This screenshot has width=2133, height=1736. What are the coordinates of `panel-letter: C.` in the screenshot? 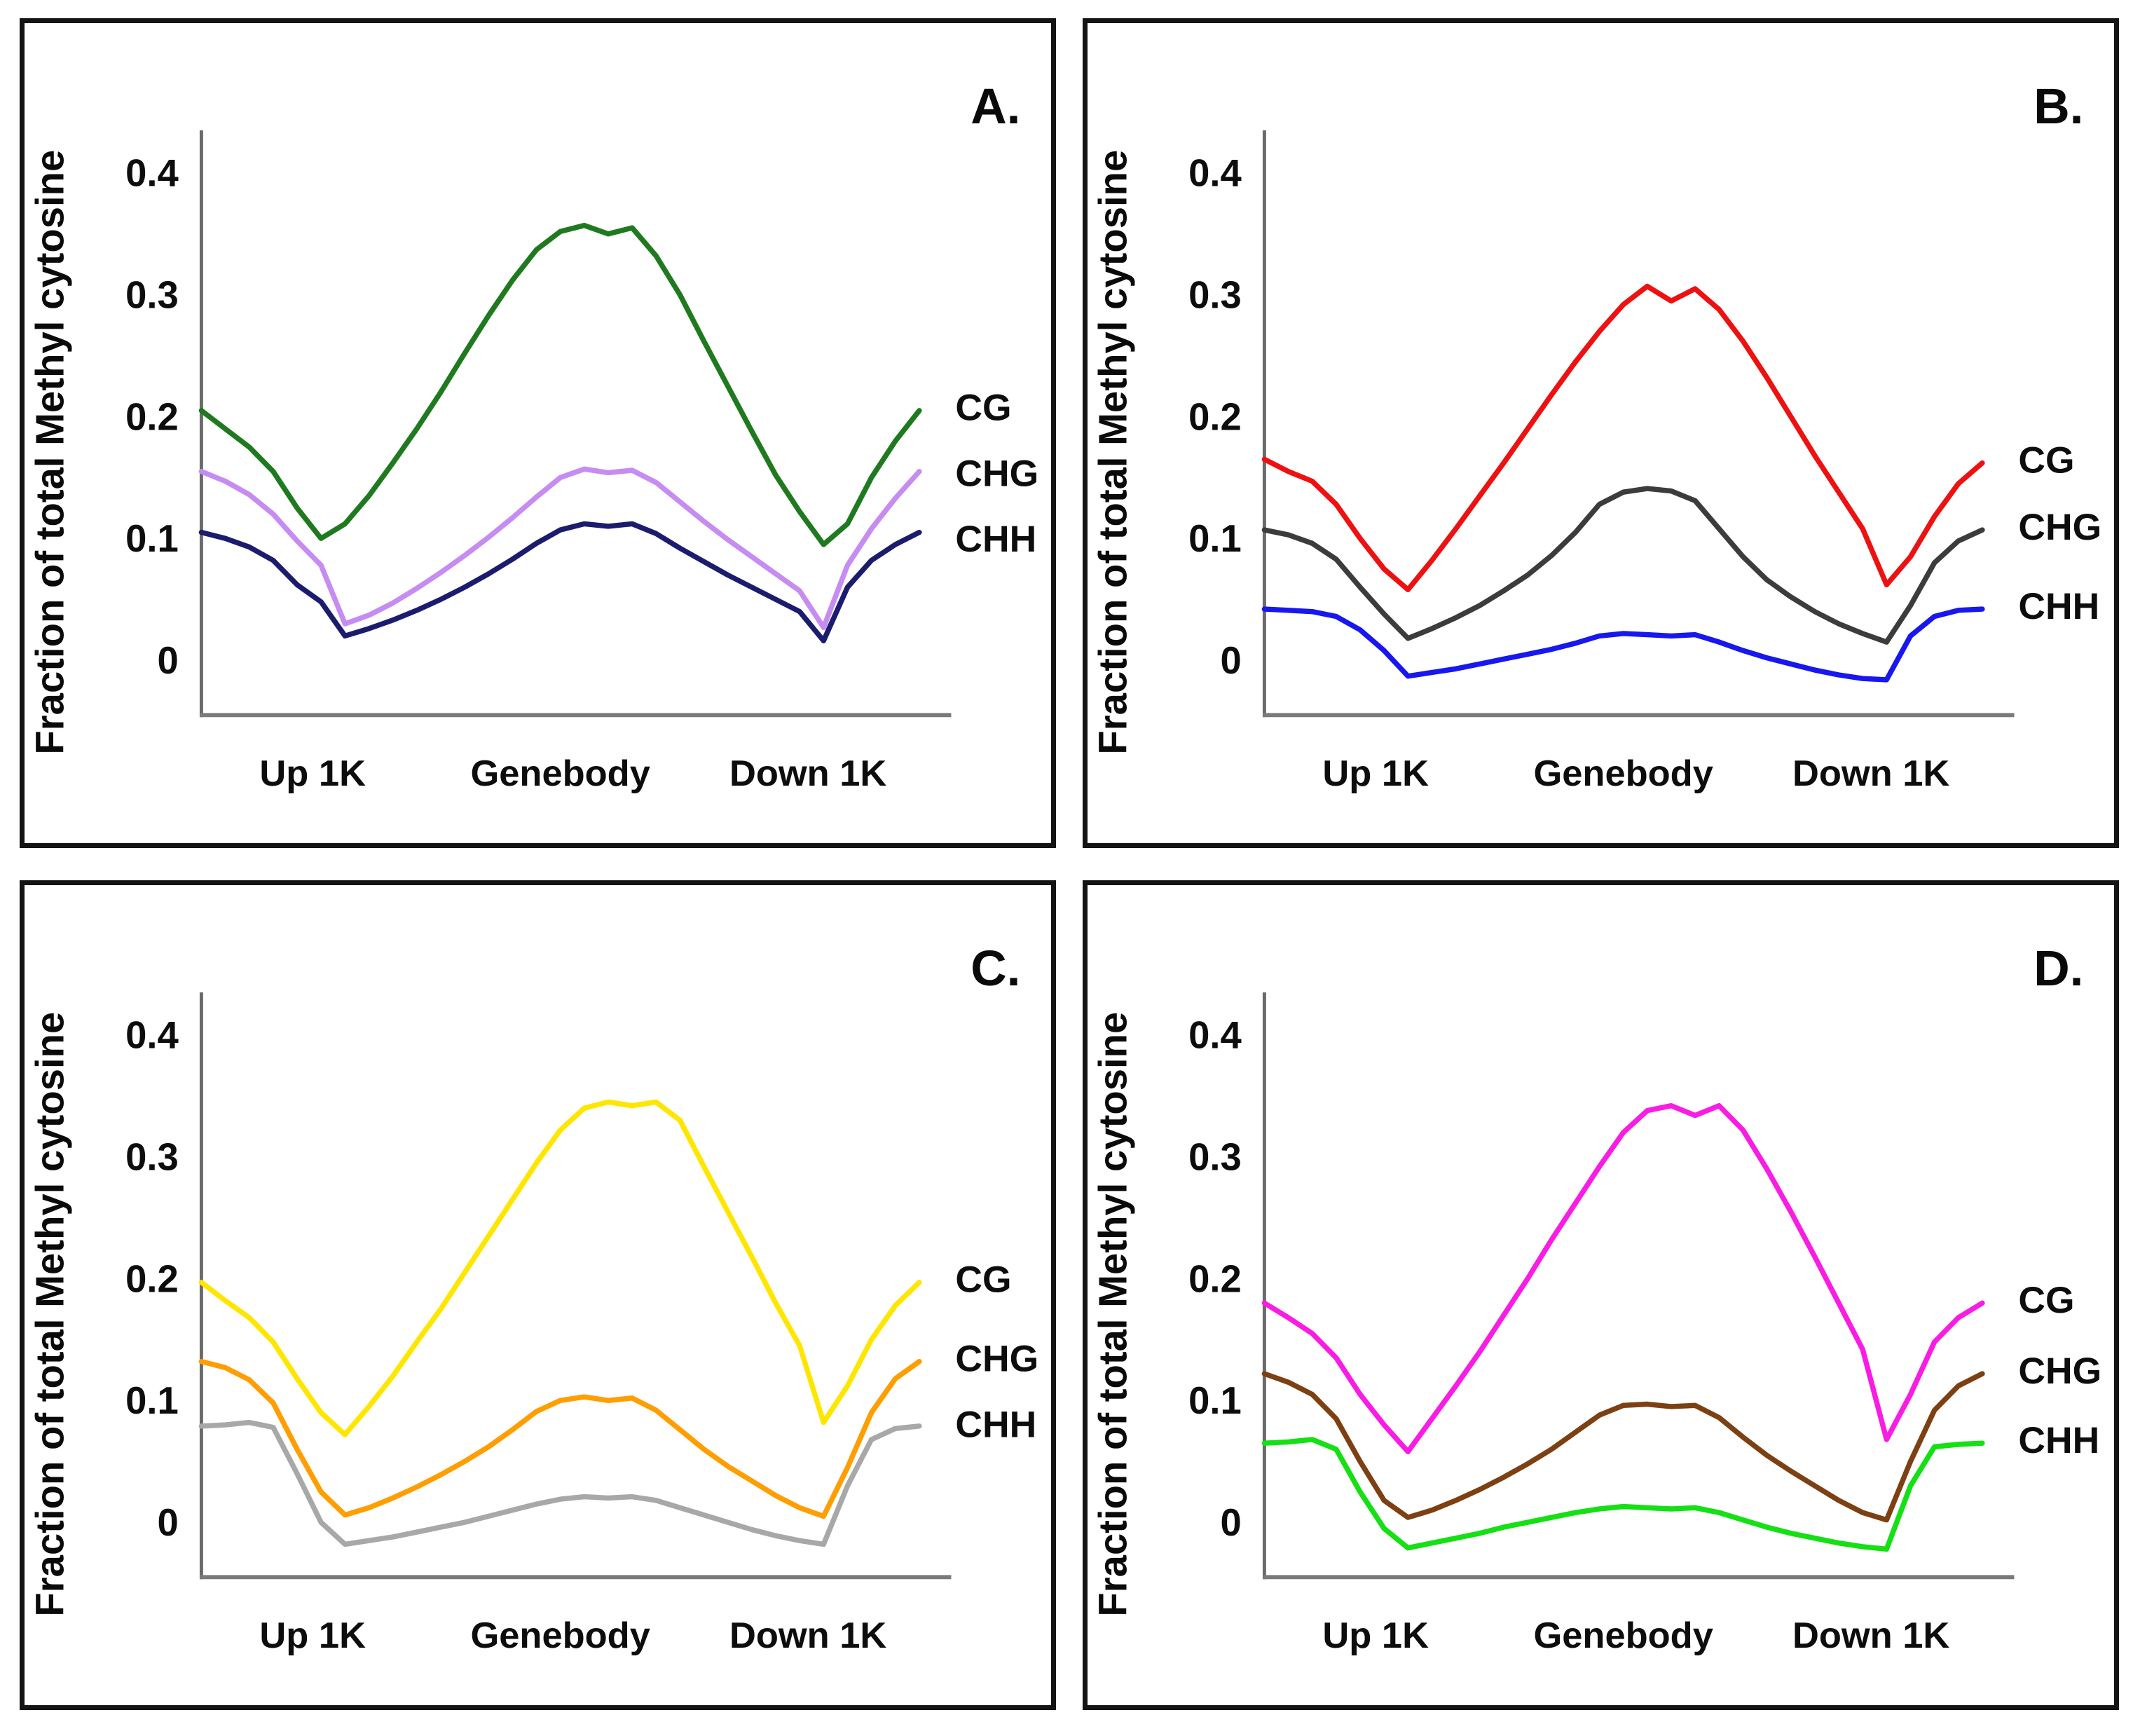 It's located at (995, 969).